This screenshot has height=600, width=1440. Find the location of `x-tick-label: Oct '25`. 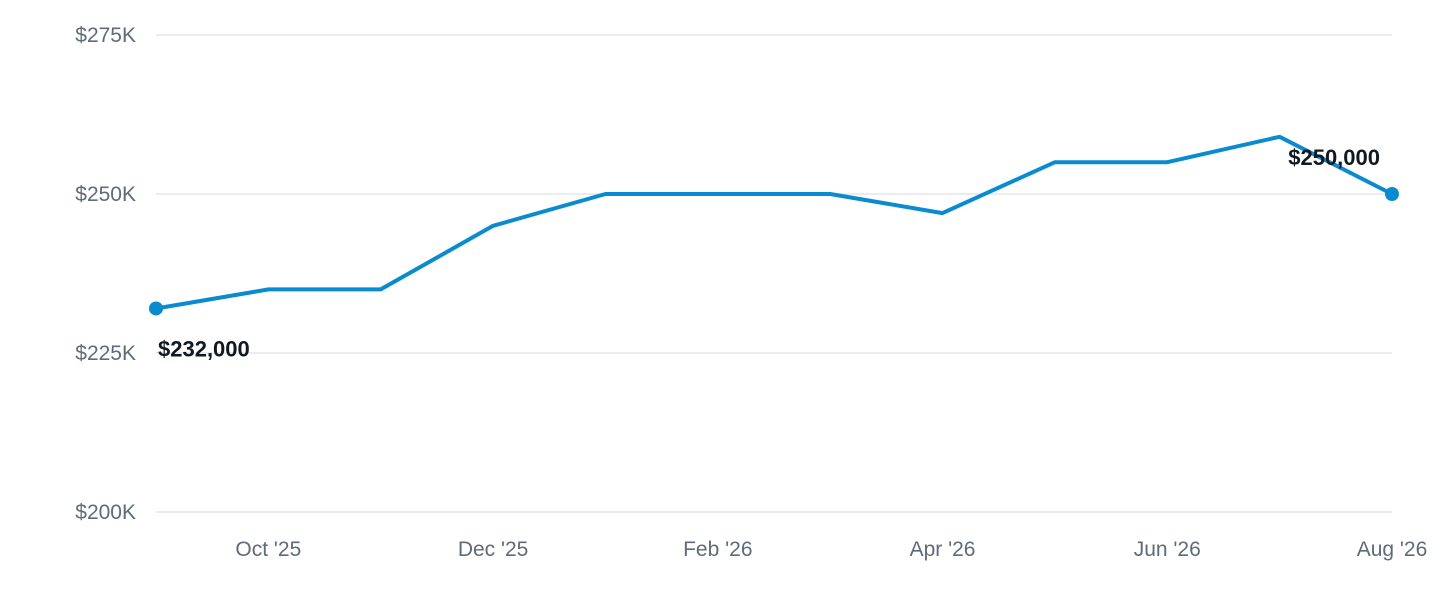

x-tick-label: Oct '25 is located at coordinates (268, 549).